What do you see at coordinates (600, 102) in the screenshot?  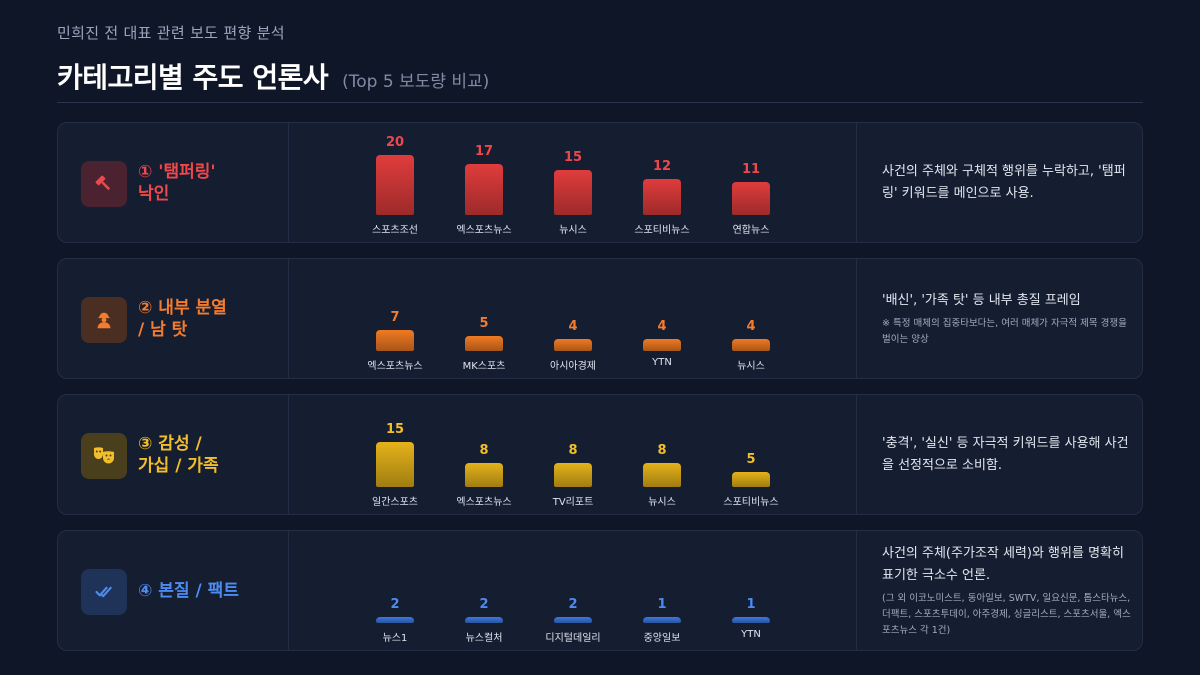 I see `header-divider` at bounding box center [600, 102].